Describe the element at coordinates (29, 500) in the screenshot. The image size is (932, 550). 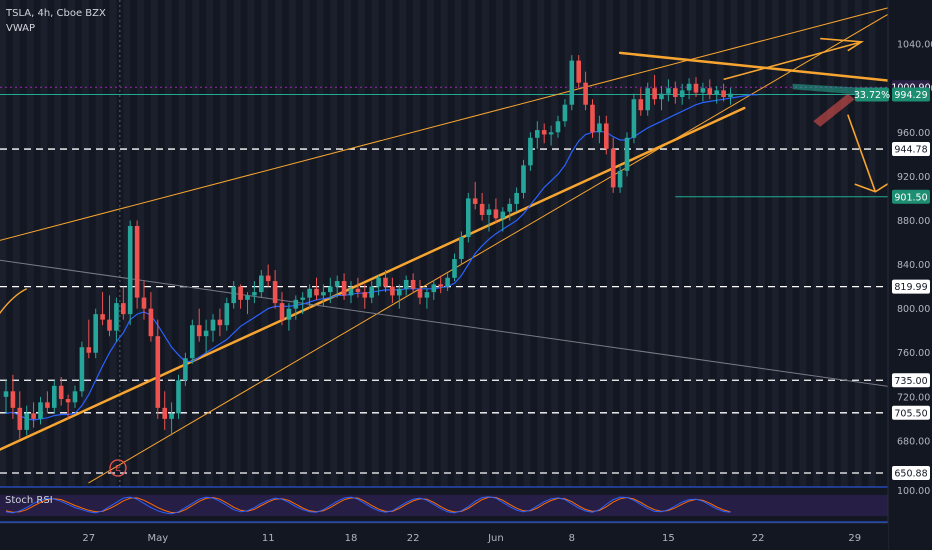
I see `stoch-rsi-label: Stoch RSI` at that location.